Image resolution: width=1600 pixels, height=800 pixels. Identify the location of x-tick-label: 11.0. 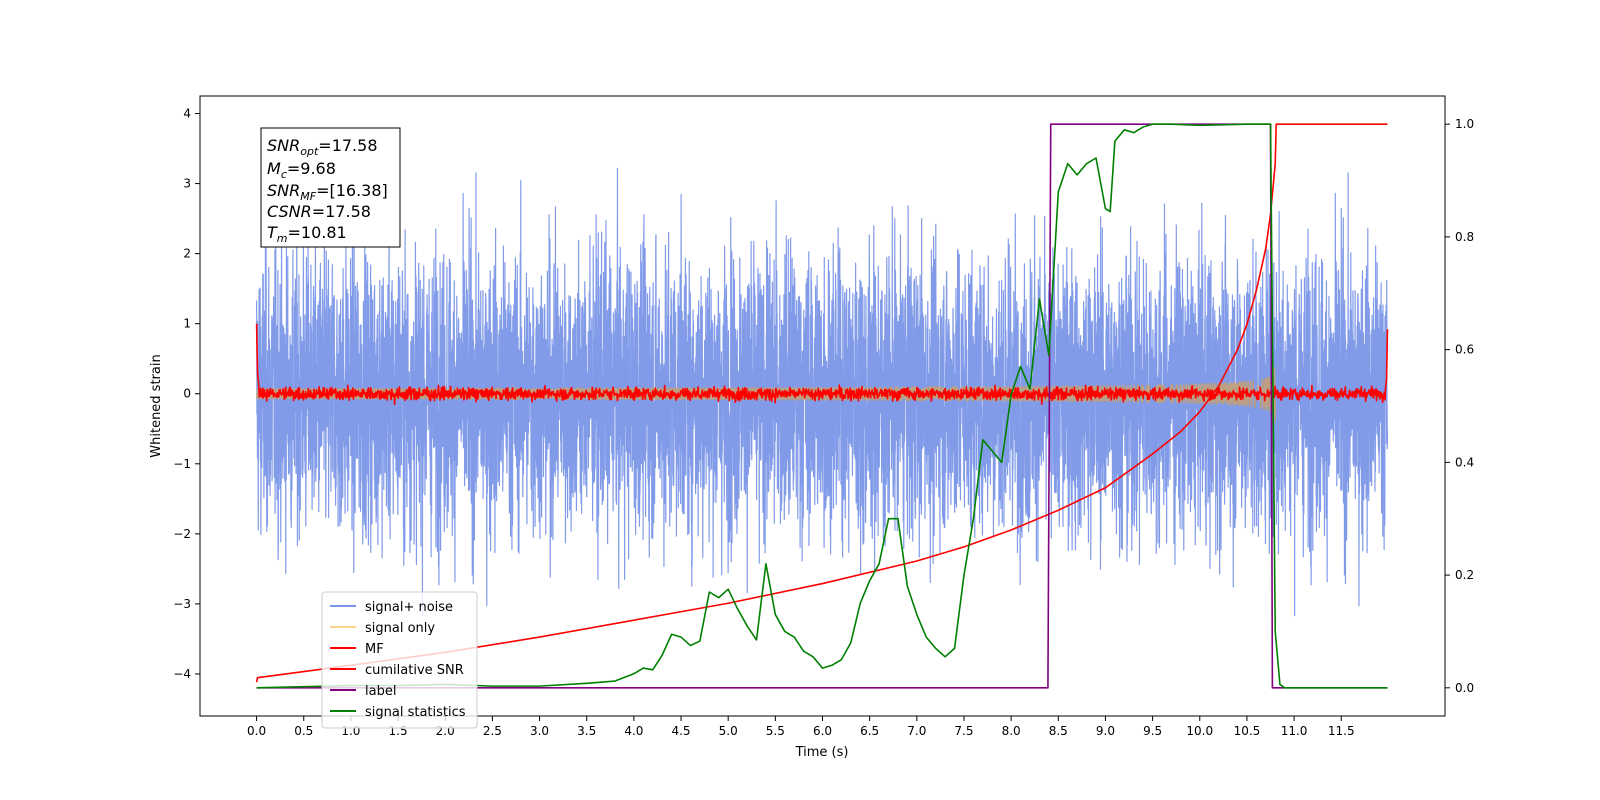
(1294, 731).